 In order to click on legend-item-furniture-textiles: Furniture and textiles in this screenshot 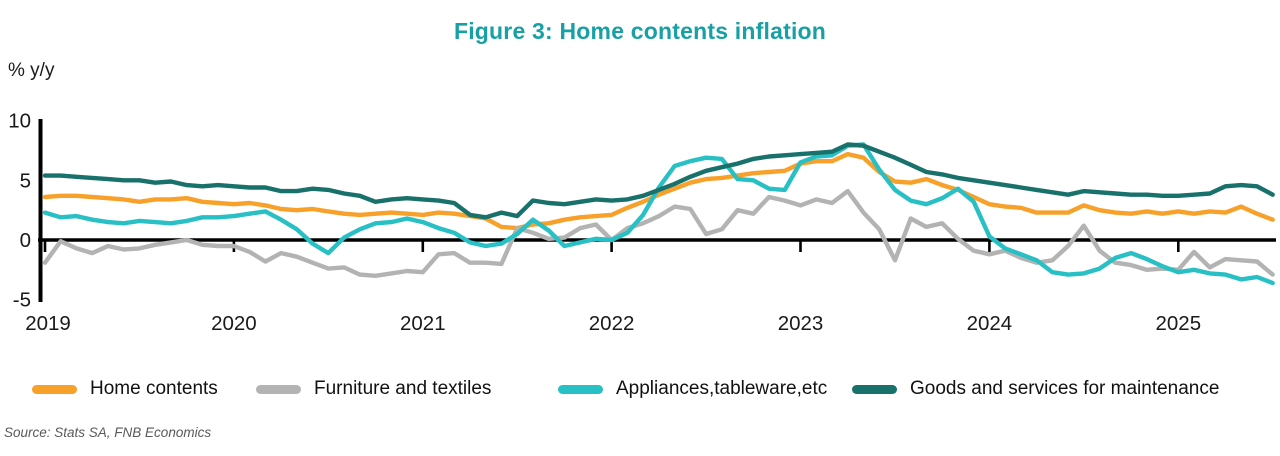, I will do `click(373, 389)`.